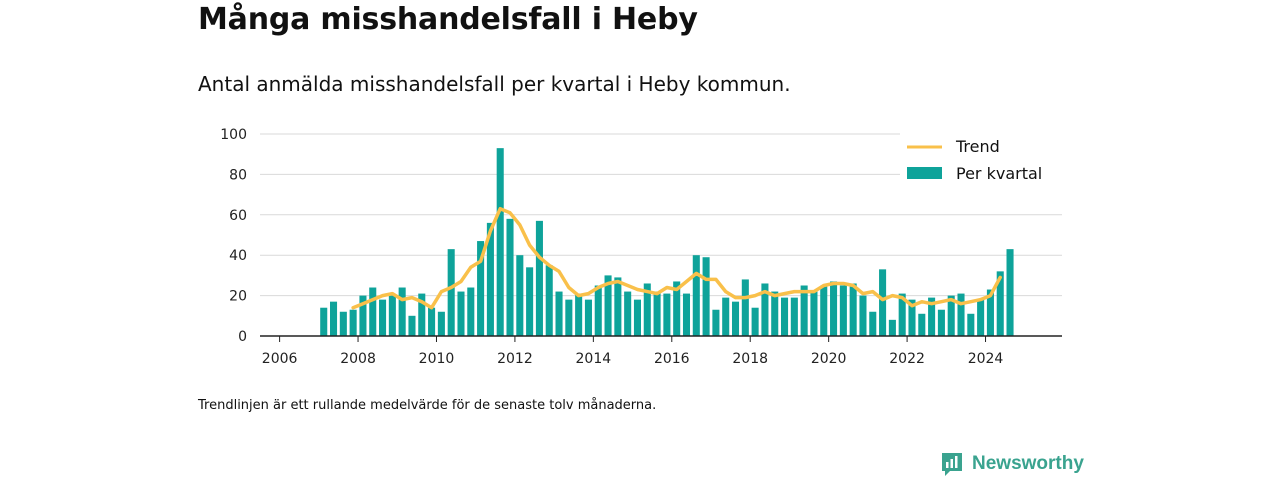 The width and height of the screenshot is (1280, 480). Describe the element at coordinates (977, 146) in the screenshot. I see `legend-trend-label: Trend` at that location.